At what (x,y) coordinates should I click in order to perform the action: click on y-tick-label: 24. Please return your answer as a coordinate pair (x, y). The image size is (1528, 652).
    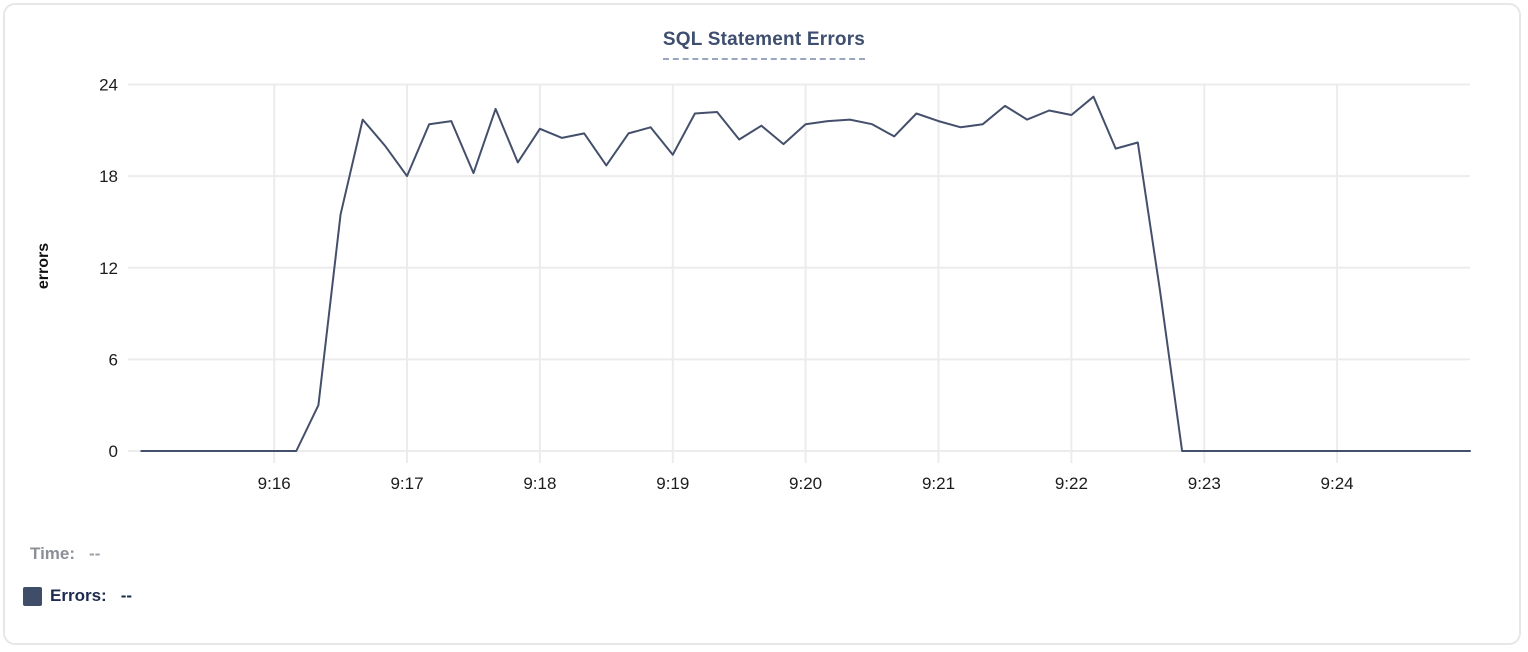
    Looking at the image, I should click on (108, 85).